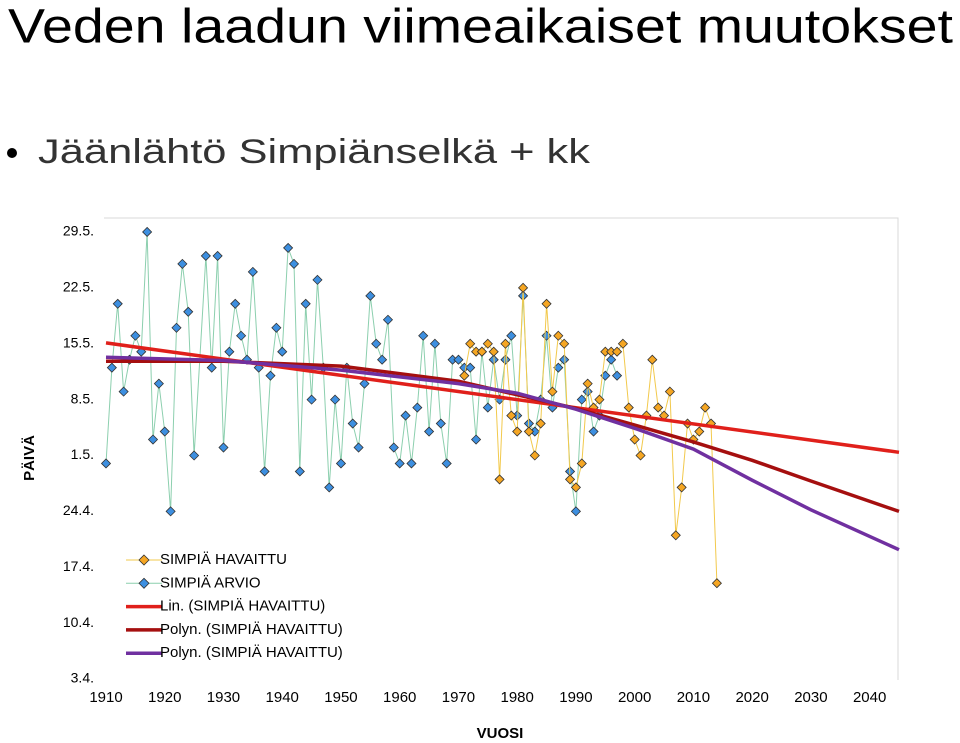  Describe the element at coordinates (78, 510) in the screenshot. I see `y-tick-label: 24.4.` at that location.